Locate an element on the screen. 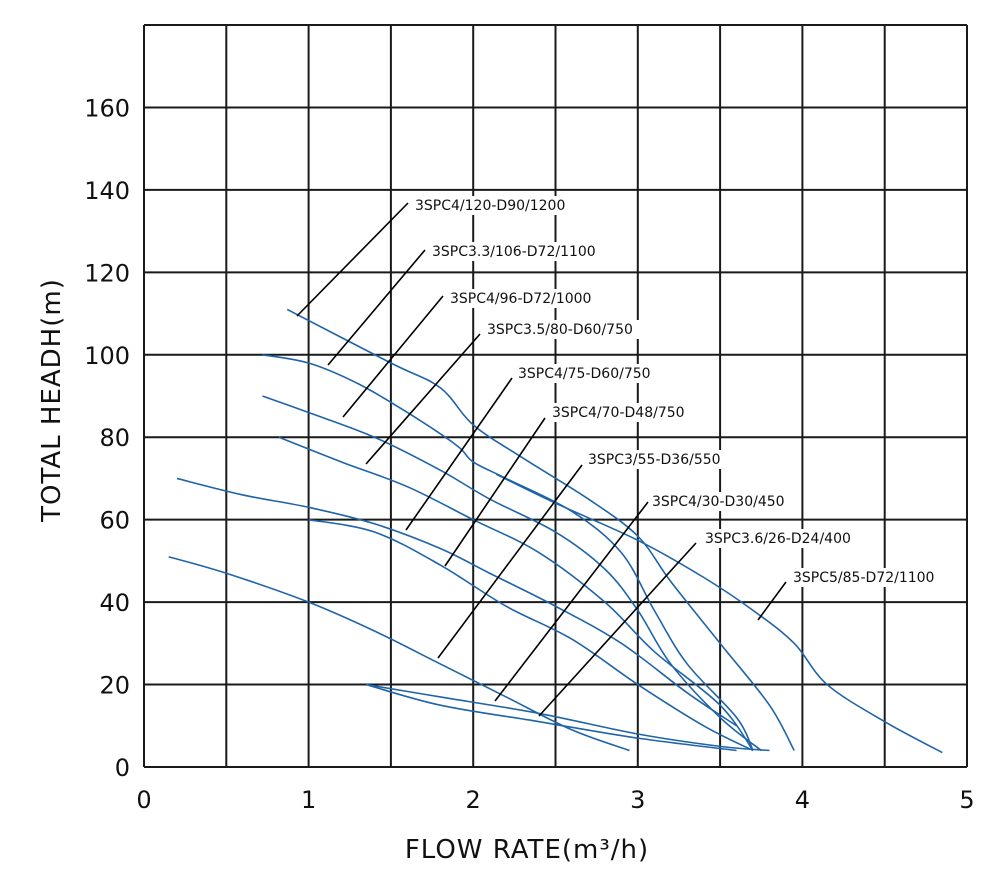 Image resolution: width=1000 pixels, height=878 pixels. x-tick-label: 2 is located at coordinates (473, 800).